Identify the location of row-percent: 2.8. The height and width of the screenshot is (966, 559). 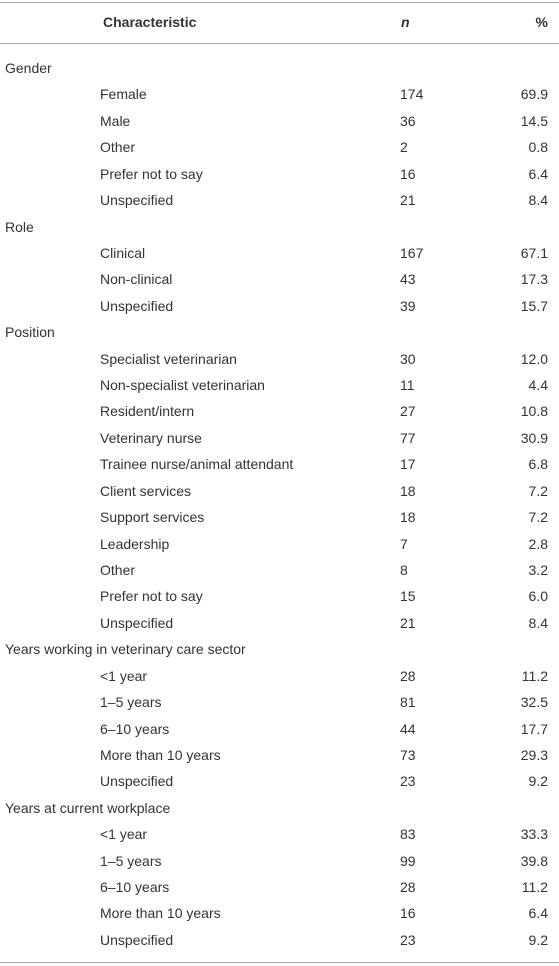
(538, 543).